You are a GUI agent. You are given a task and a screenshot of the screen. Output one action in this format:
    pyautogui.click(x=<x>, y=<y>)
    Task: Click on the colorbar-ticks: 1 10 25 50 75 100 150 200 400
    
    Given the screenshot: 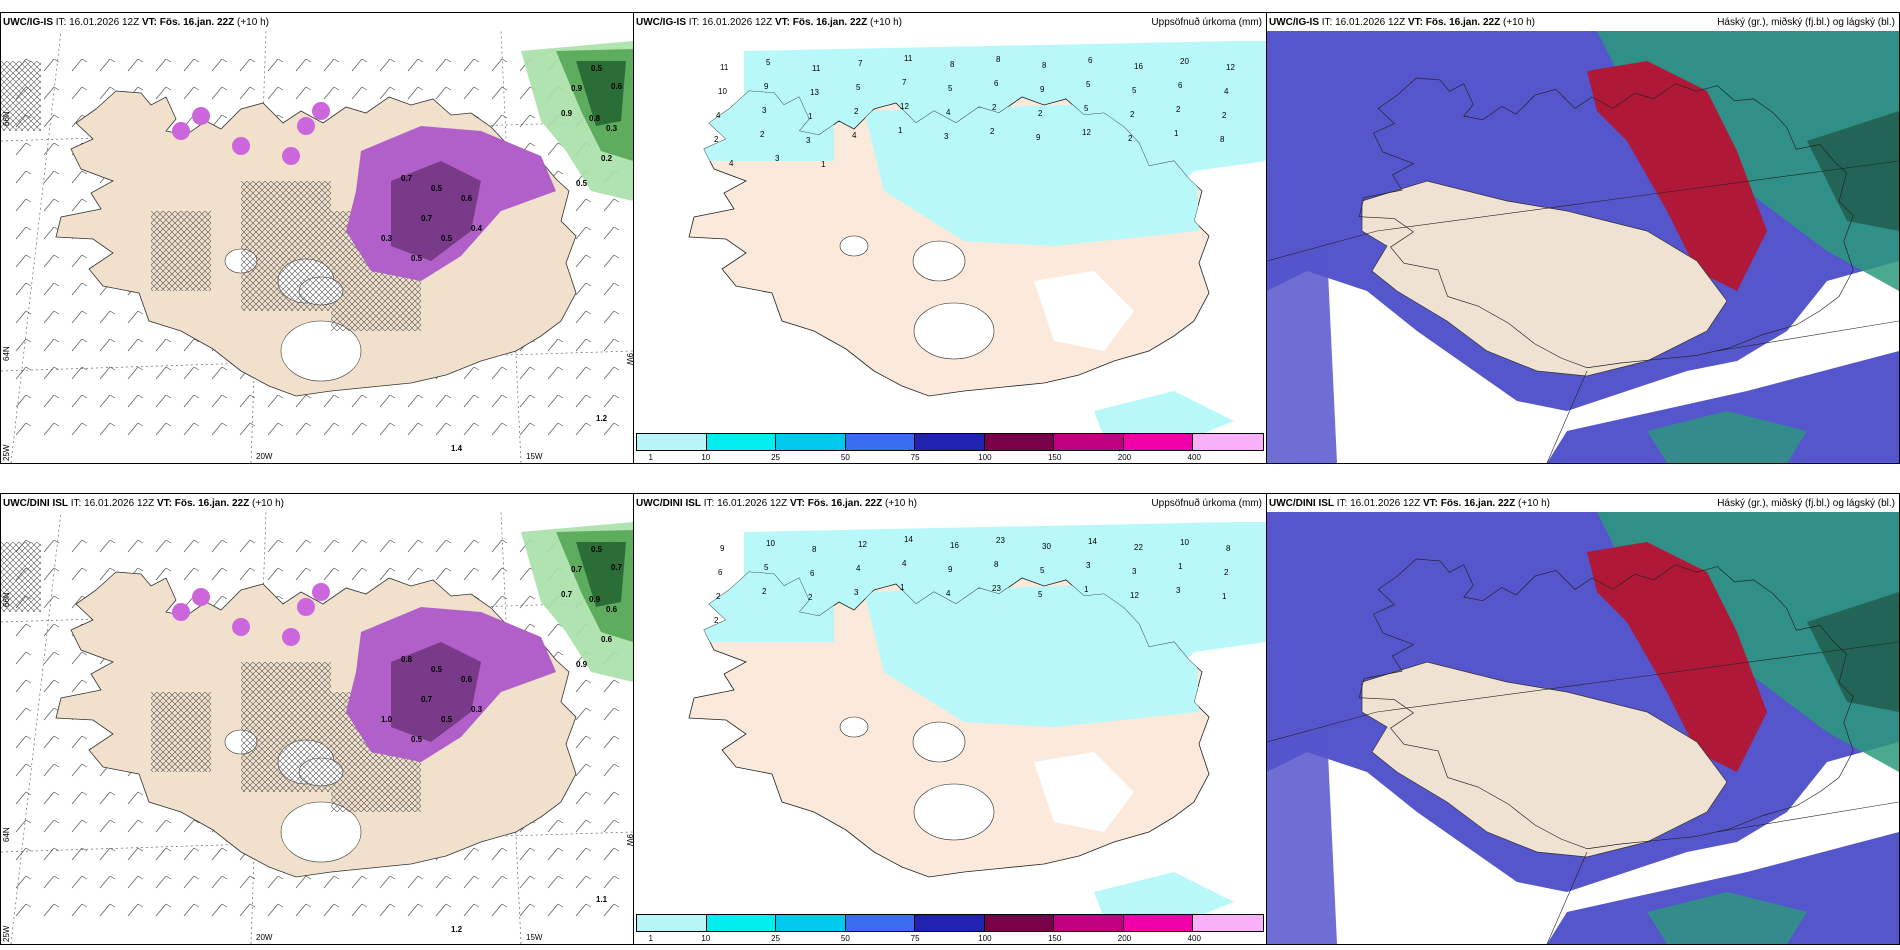 What is the action you would take?
    pyautogui.click(x=950, y=458)
    